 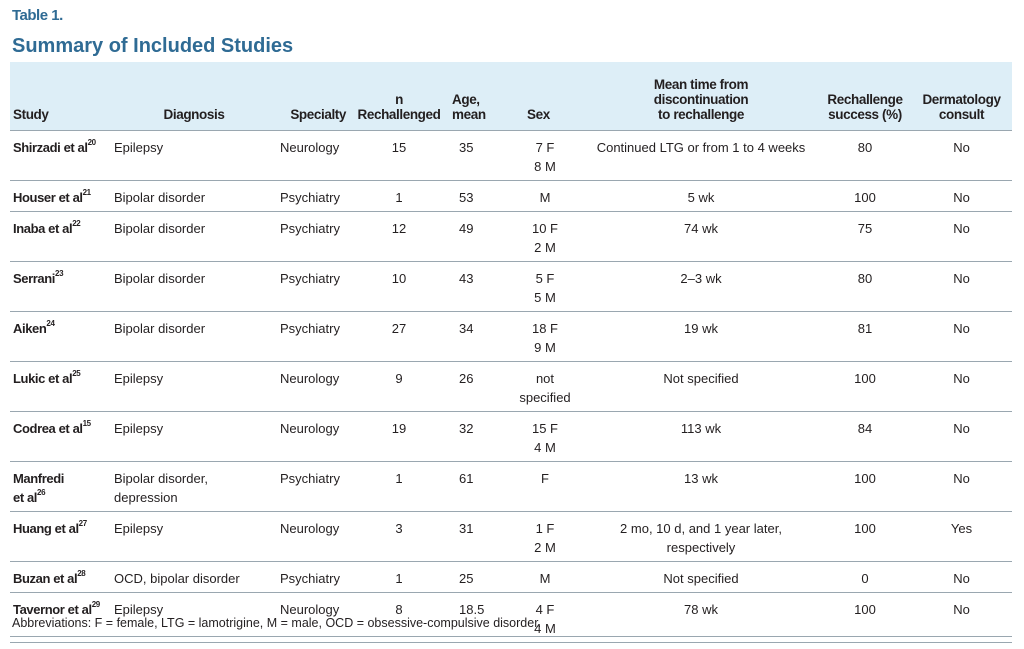 I want to click on cell-study: Serrani23, so click(x=60, y=286).